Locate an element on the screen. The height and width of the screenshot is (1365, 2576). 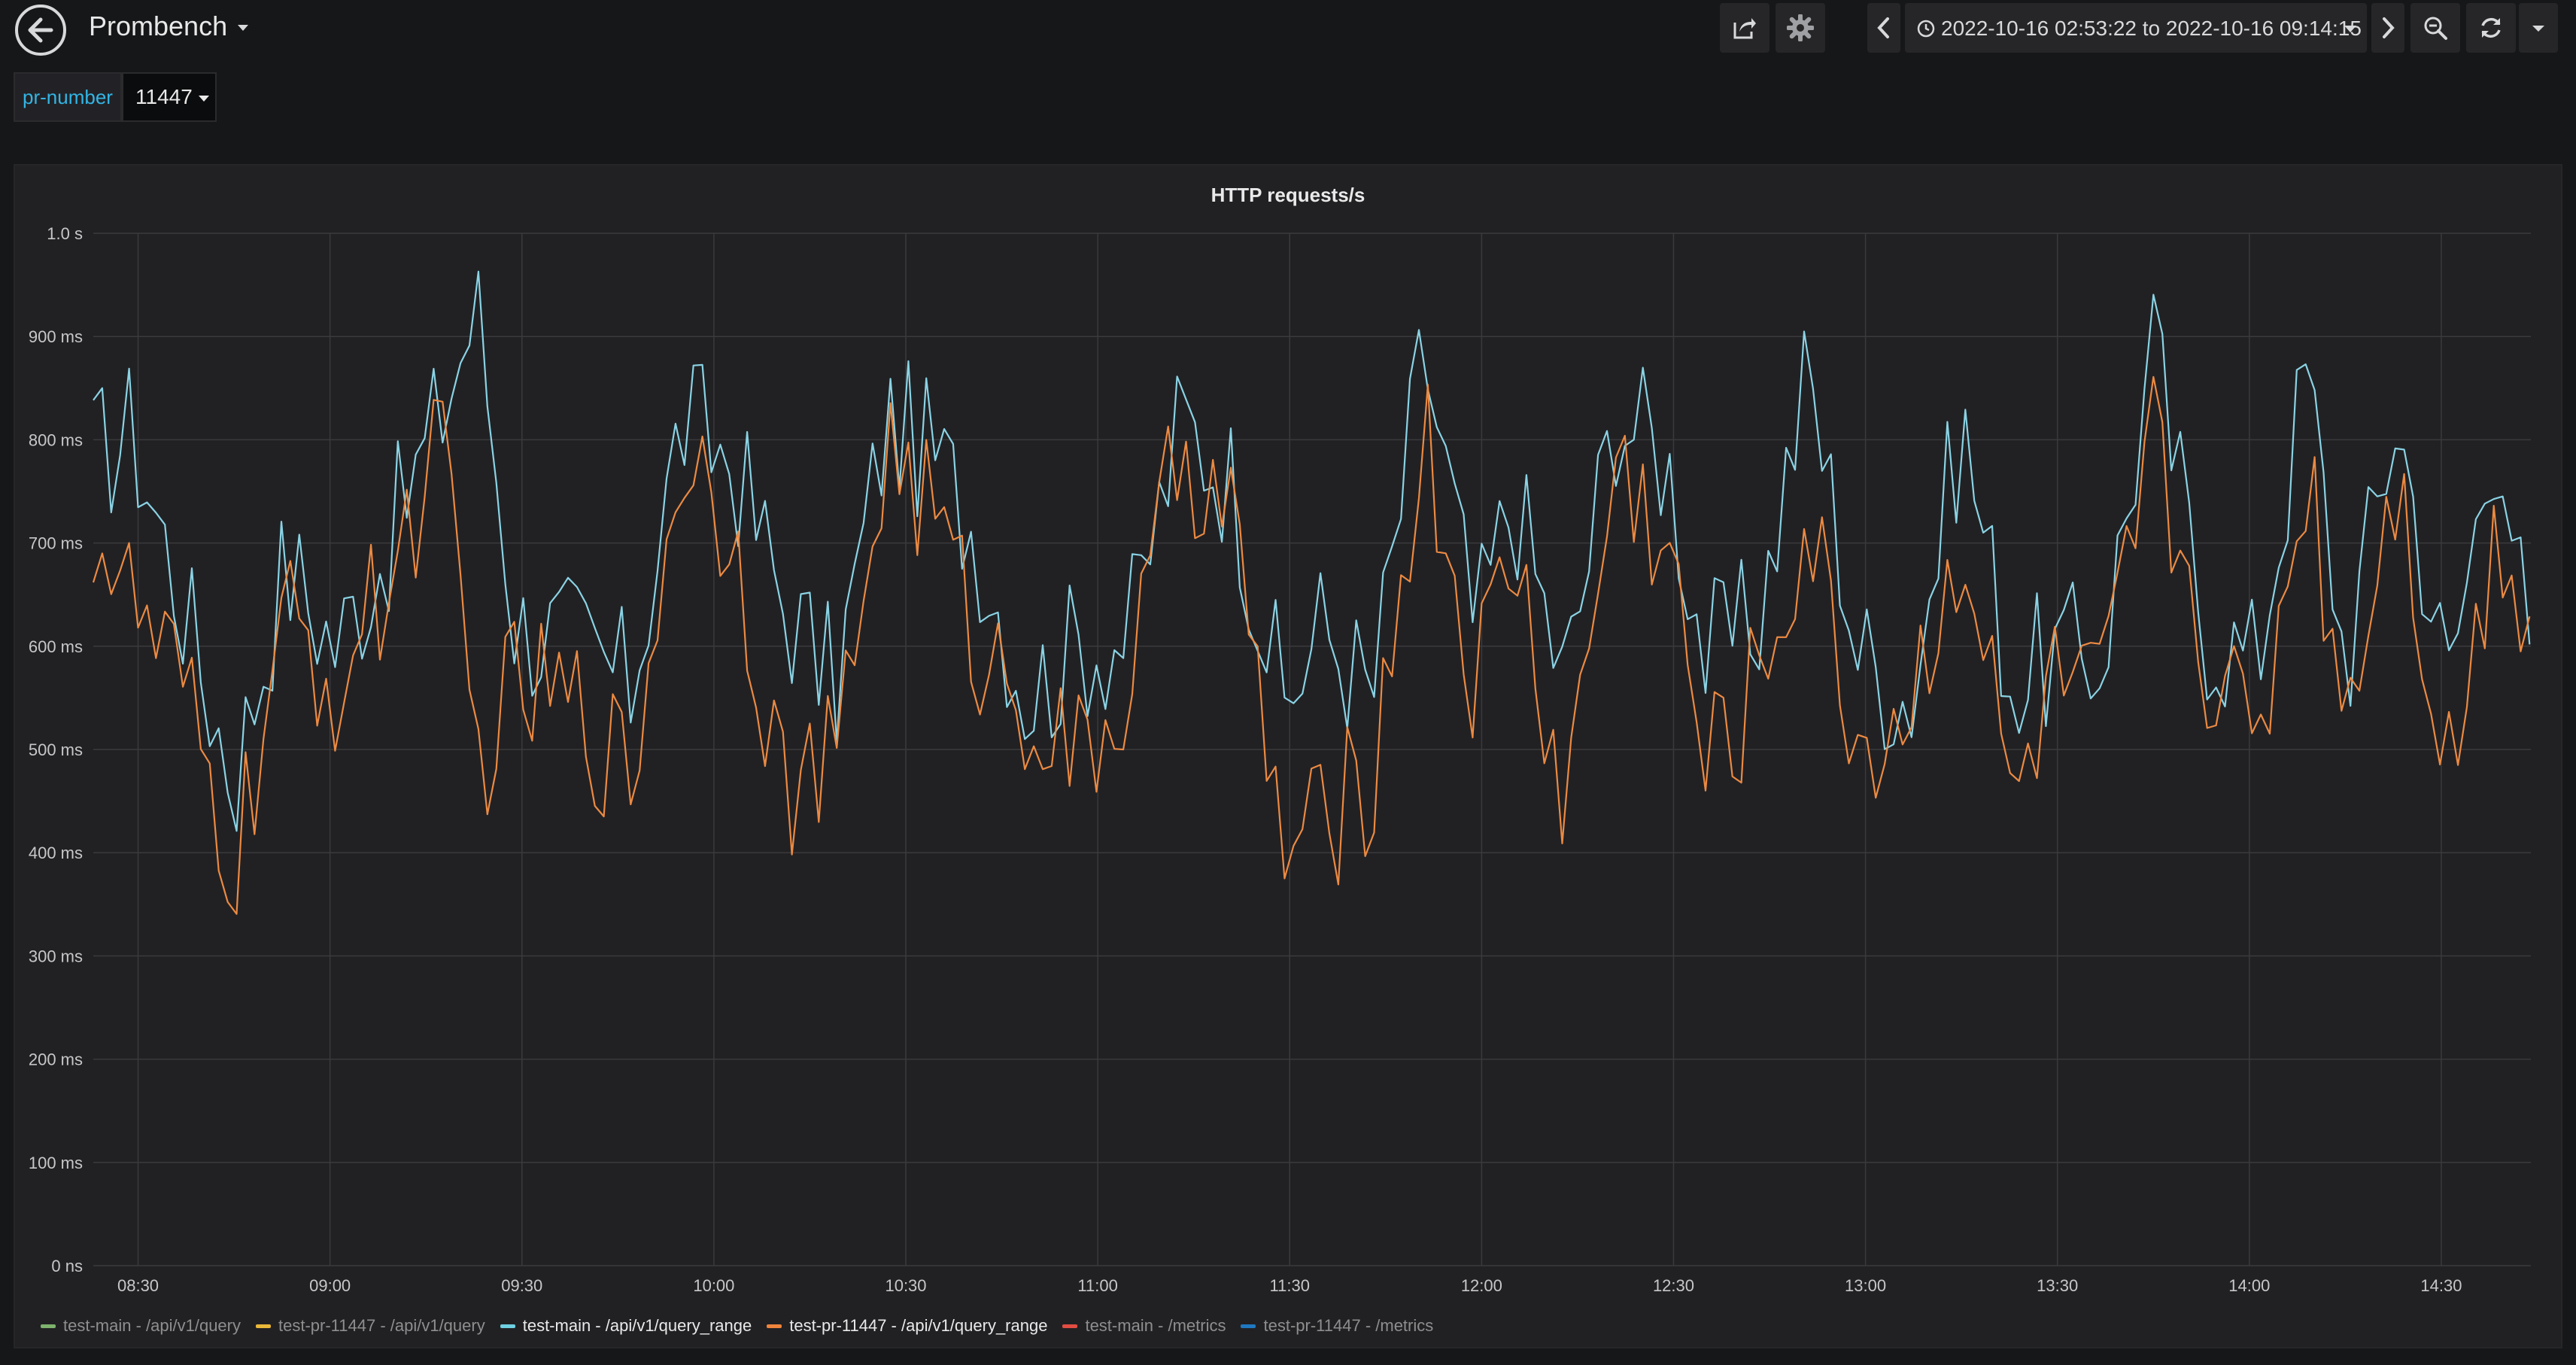
legend-item: test-main - /metrics is located at coordinates (1144, 1326).